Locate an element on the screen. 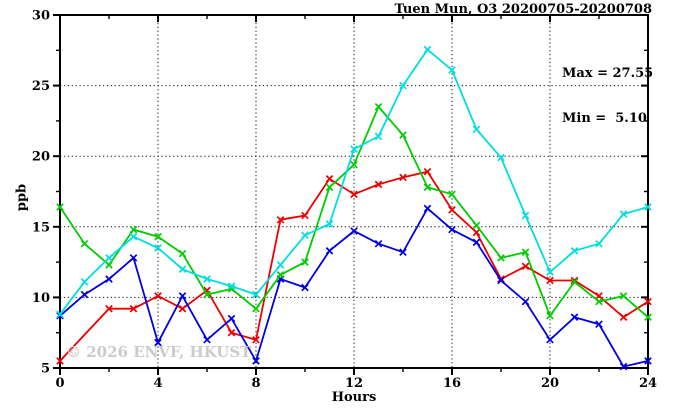 Image resolution: width=674 pixels, height=409 pixels. y-tick-label: 30 is located at coordinates (41, 16).